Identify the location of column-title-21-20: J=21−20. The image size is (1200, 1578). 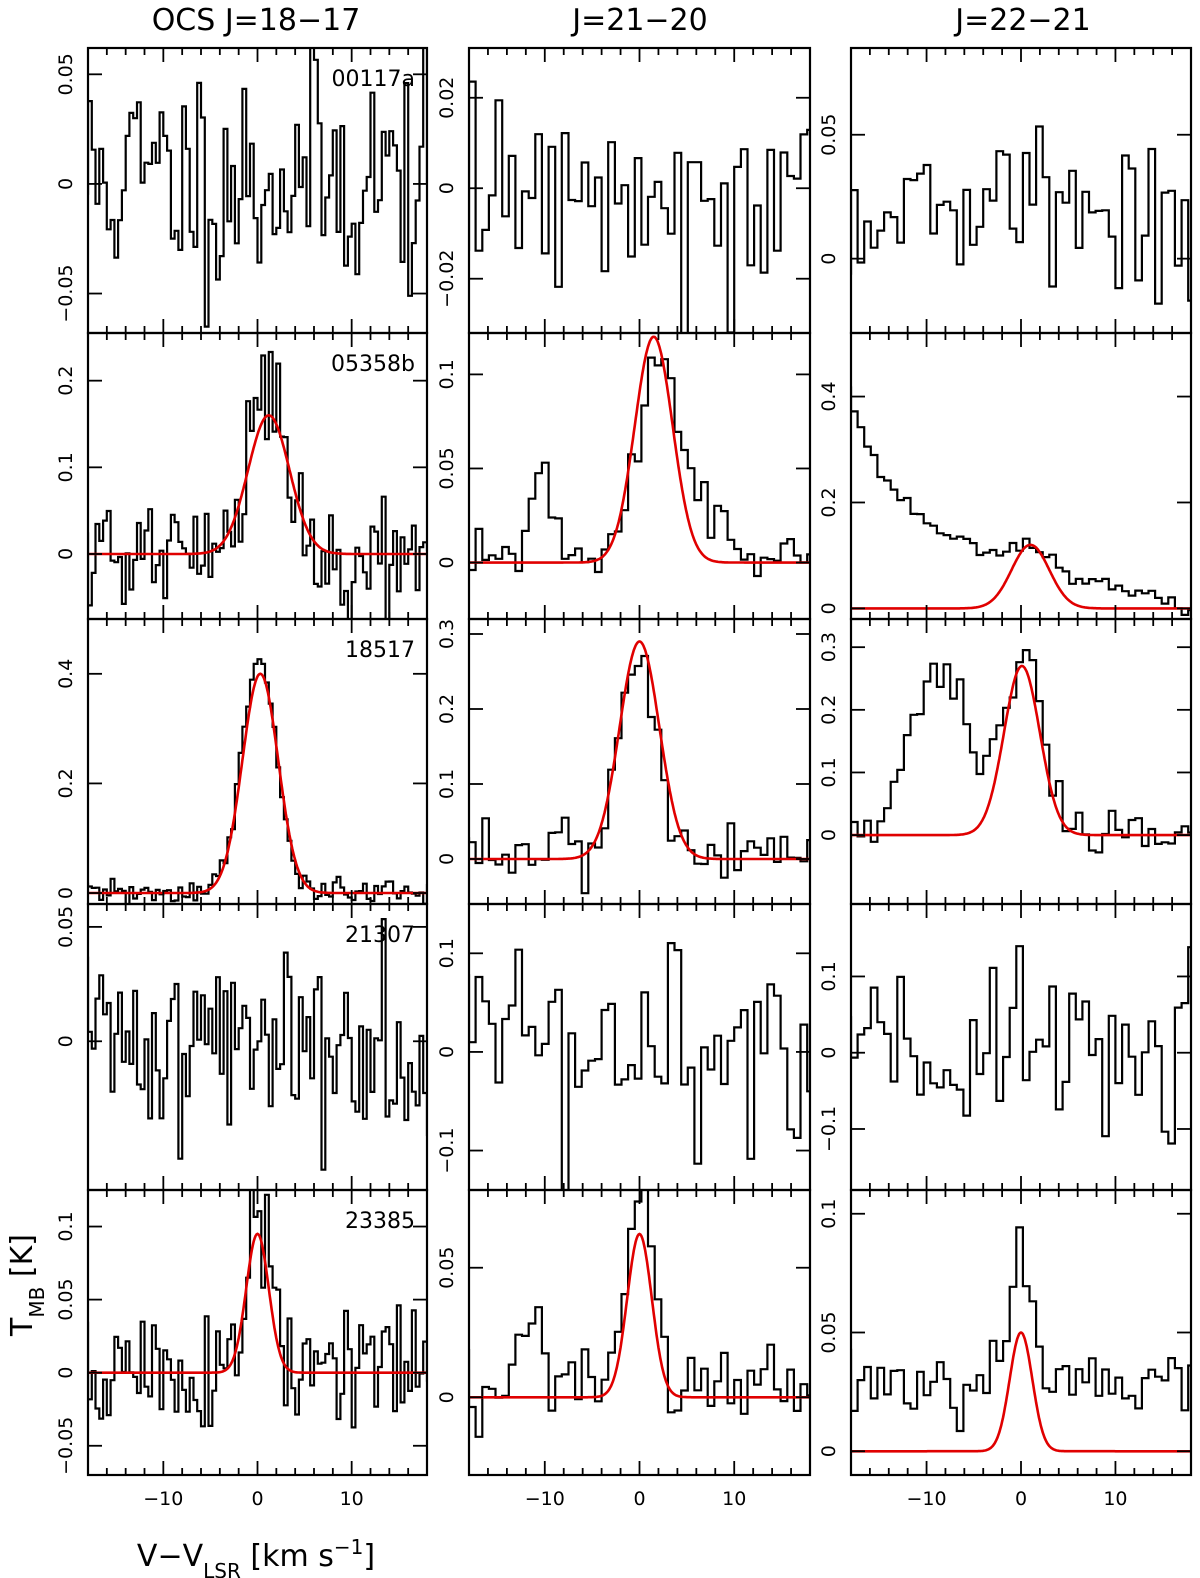
(638, 20).